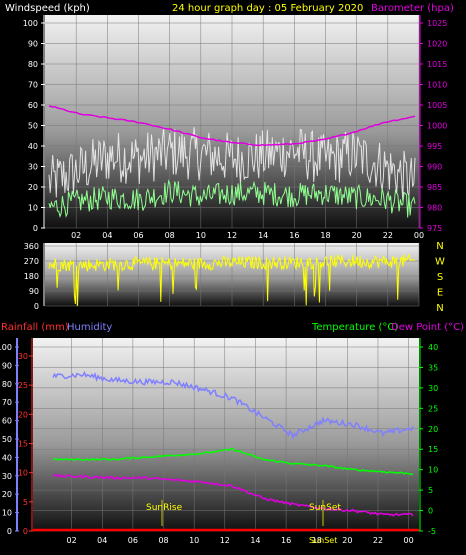 The height and width of the screenshot is (555, 466). I want to click on top-right-tick-label: 975, so click(434, 228).